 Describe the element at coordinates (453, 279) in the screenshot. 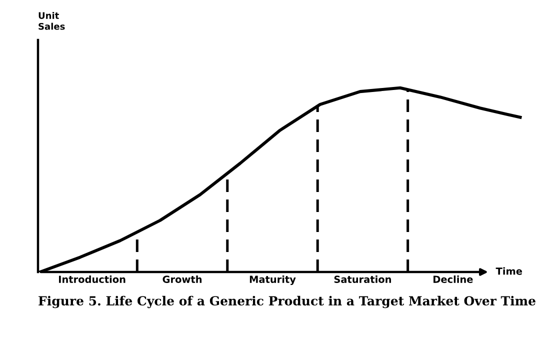

I see `text: Decline` at that location.